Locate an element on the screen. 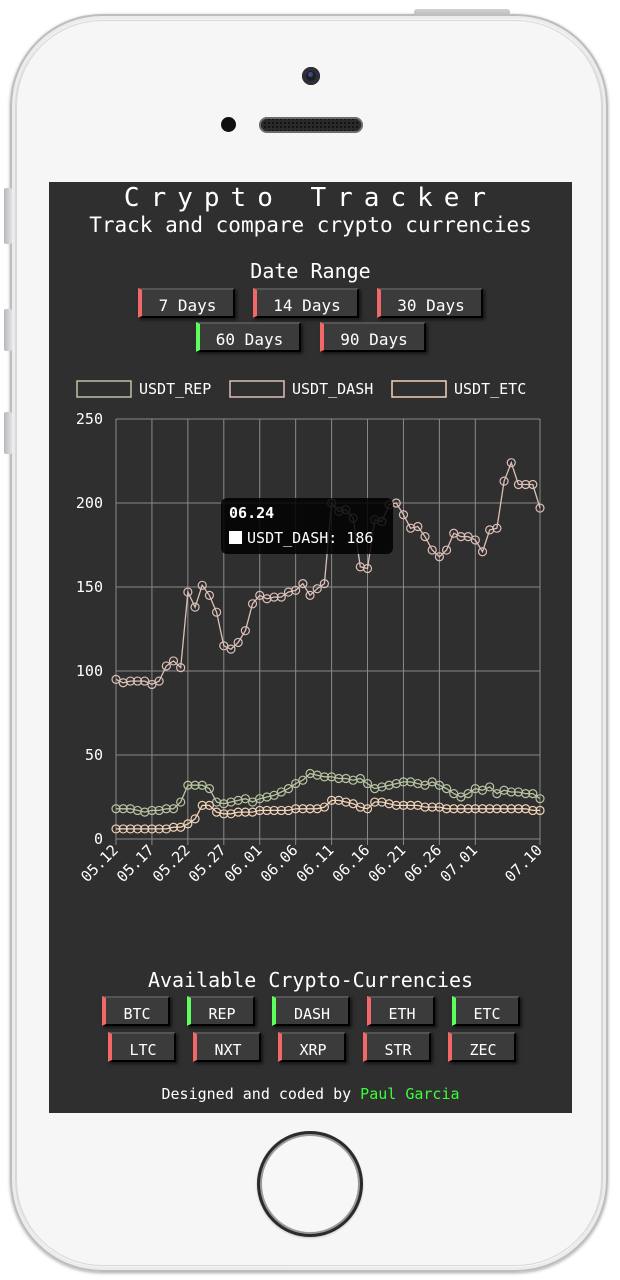  currency-nxt-button: NXT is located at coordinates (227, 1047).